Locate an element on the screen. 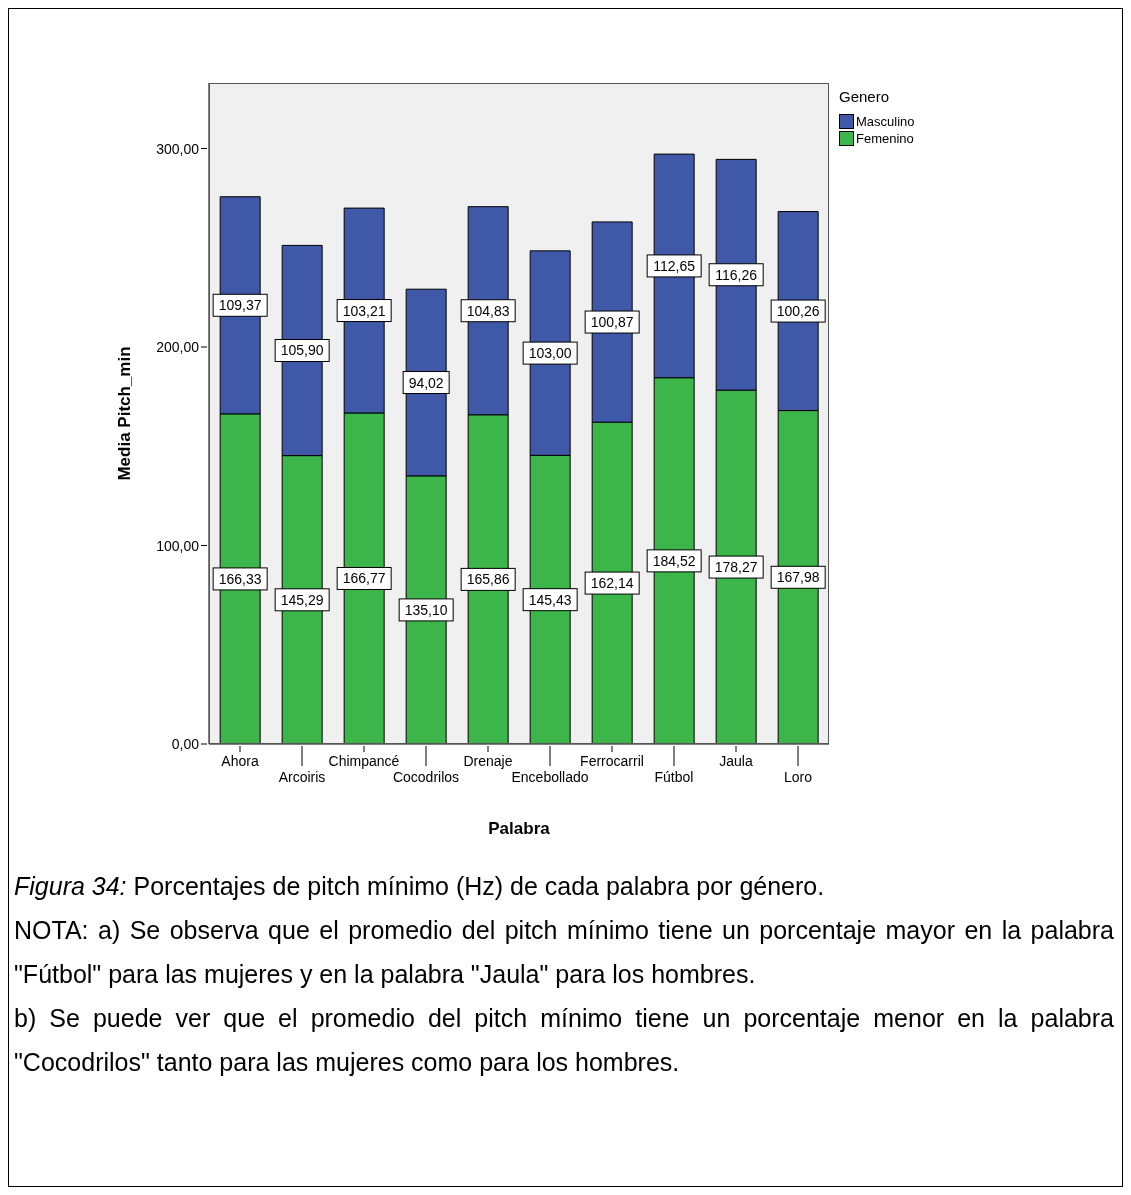 The image size is (1131, 1195). x-tick-label: Ferrocarril is located at coordinates (612, 761).